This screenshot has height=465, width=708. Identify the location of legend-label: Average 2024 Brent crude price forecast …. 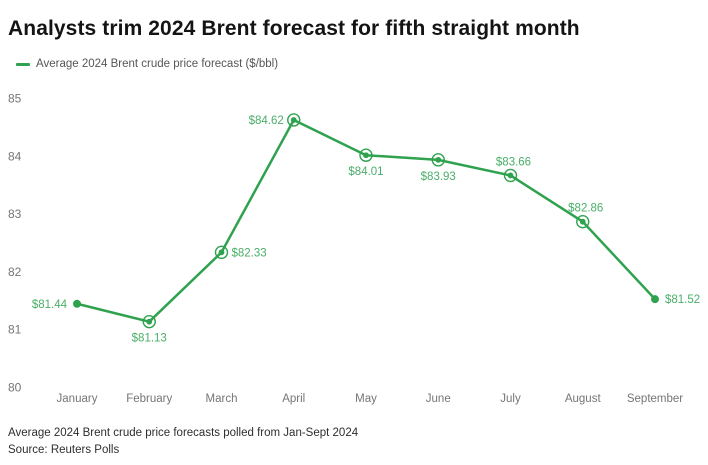
(157, 64).